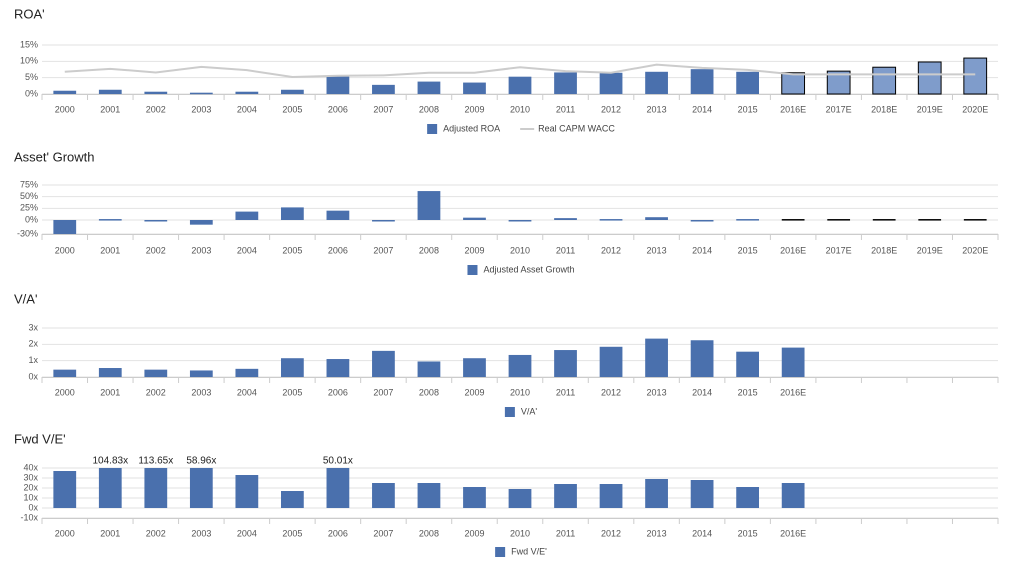 The width and height of the screenshot is (1010, 568). I want to click on y-tick-label: 5%, so click(31, 77).